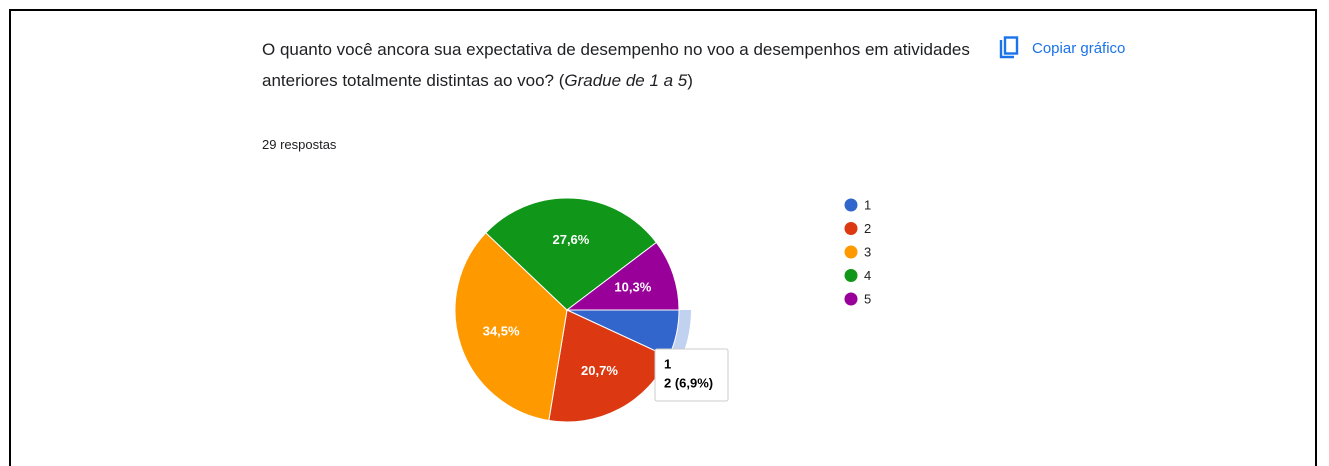 This screenshot has height=466, width=1329. I want to click on slice-label: 20,7%, so click(599, 370).